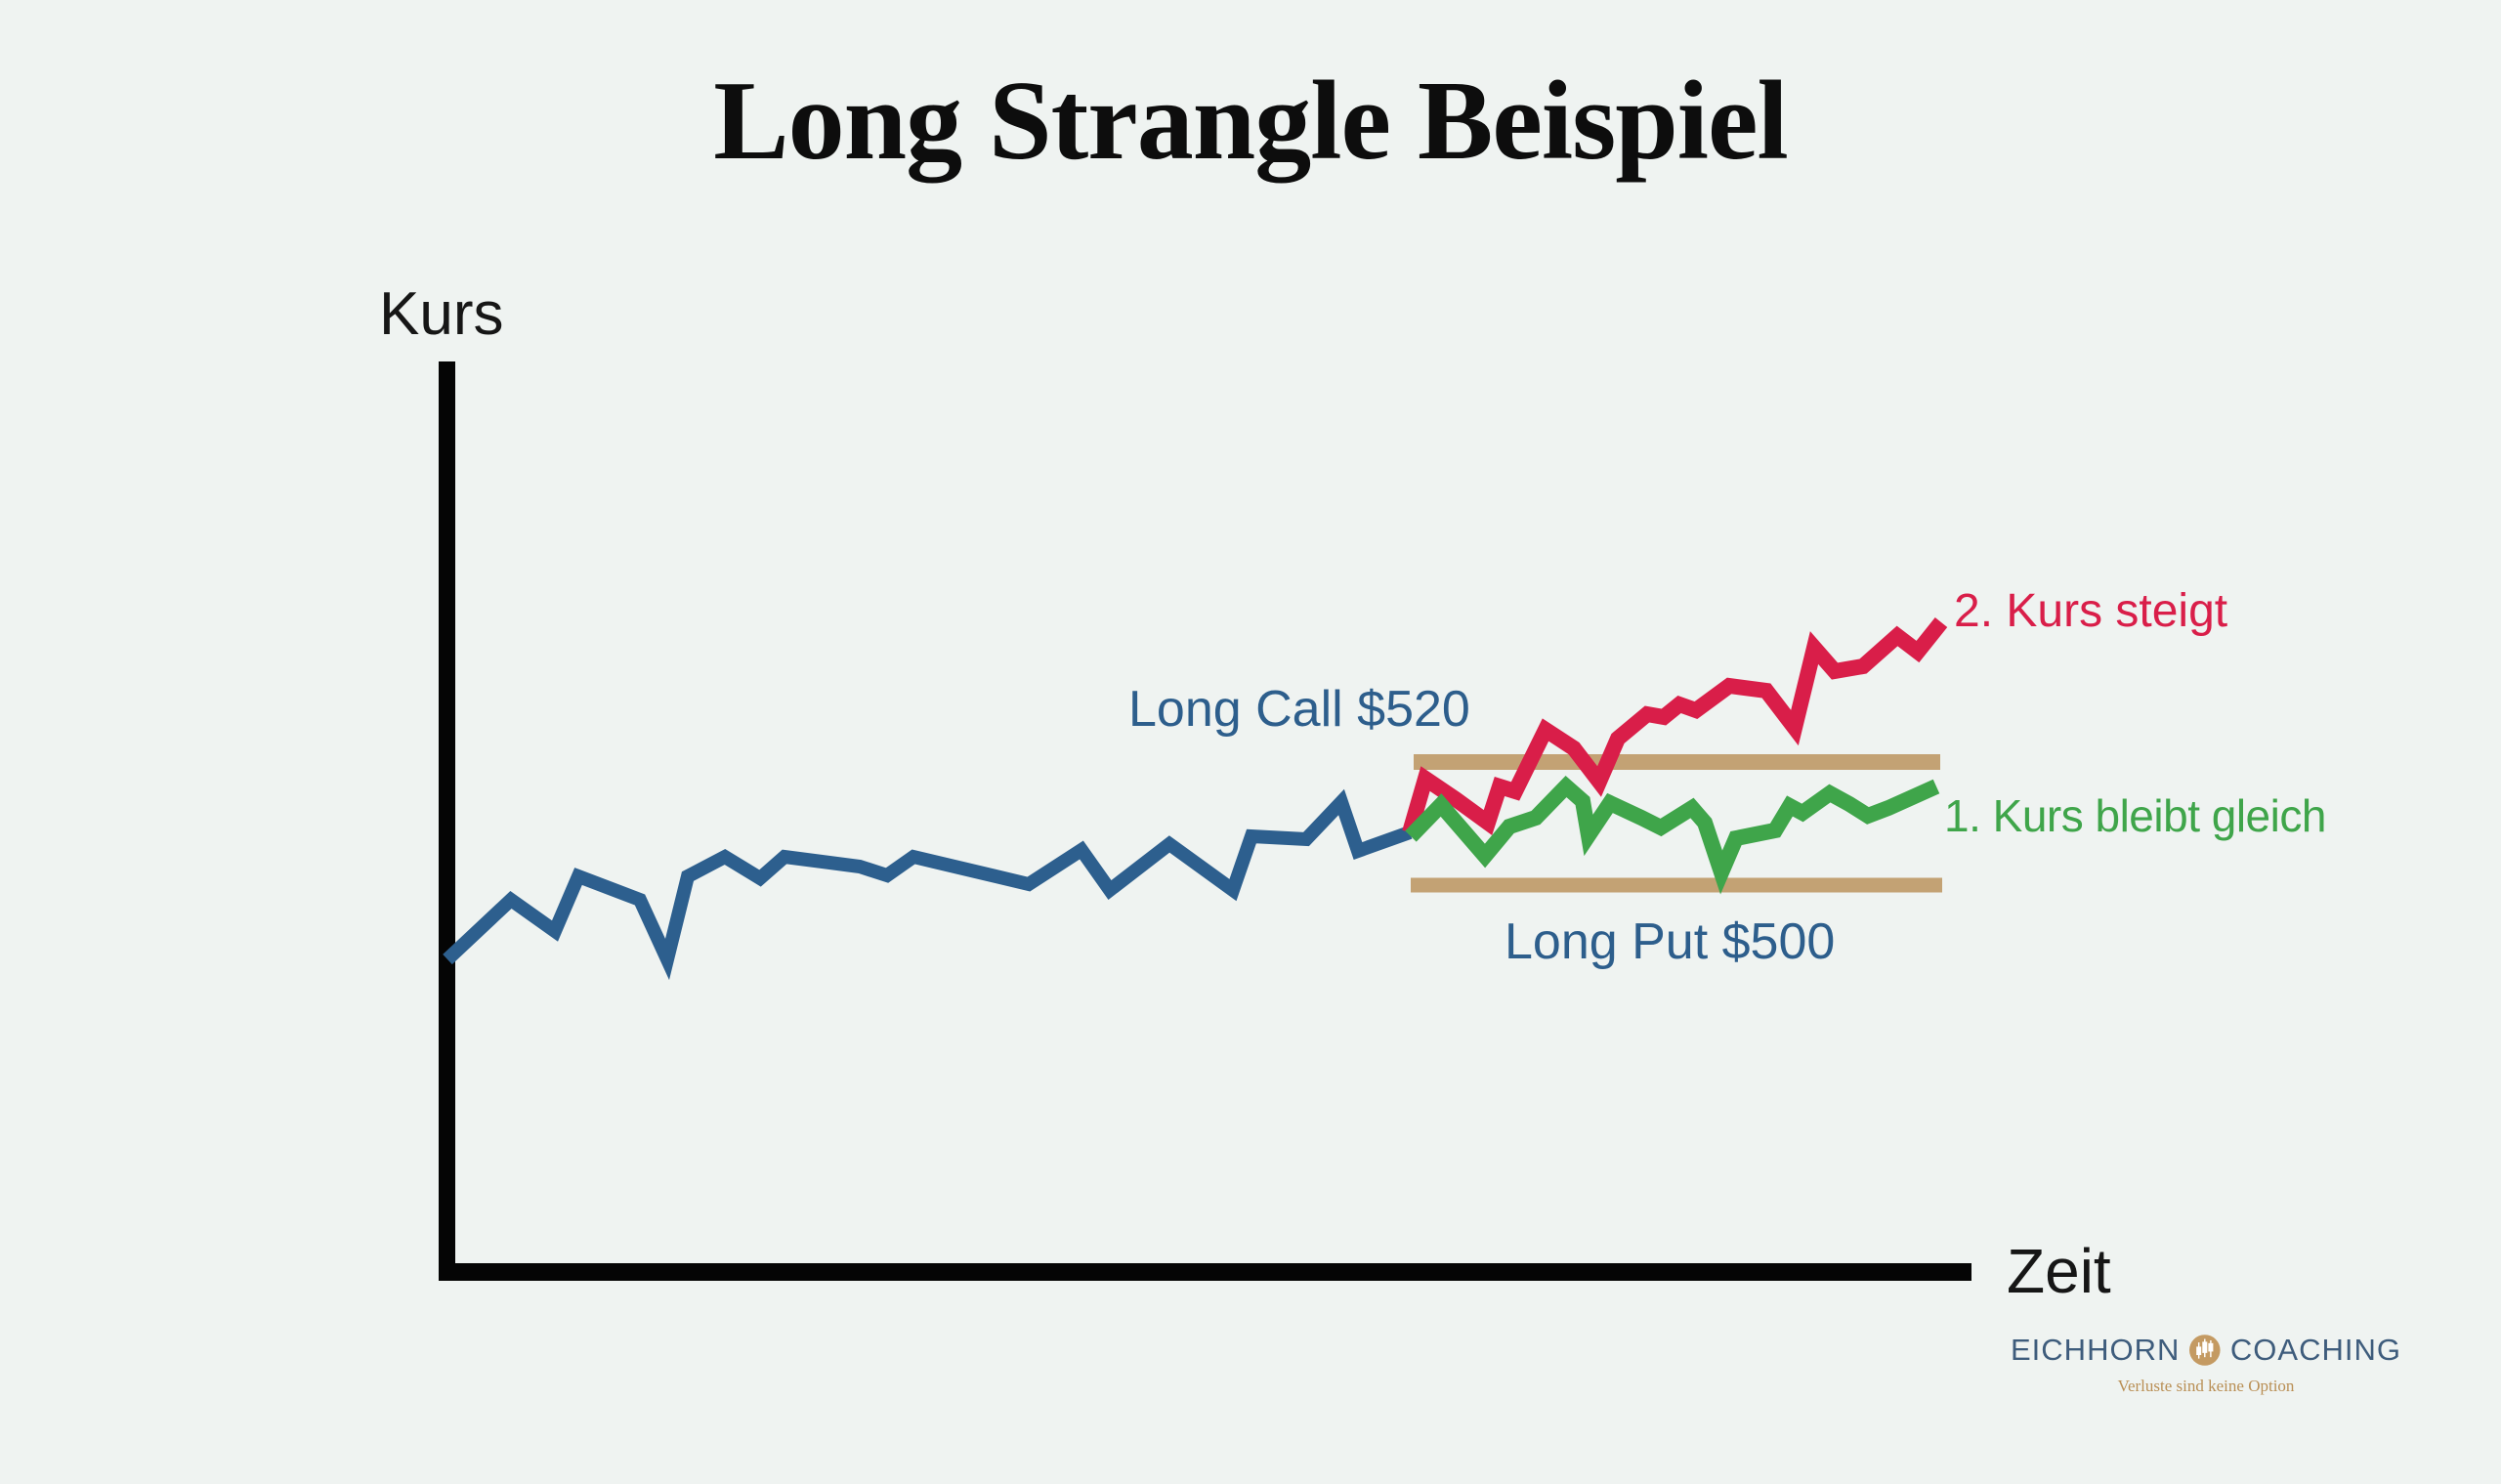 The height and width of the screenshot is (1484, 2501). I want to click on call-strike-bar, so click(1677, 762).